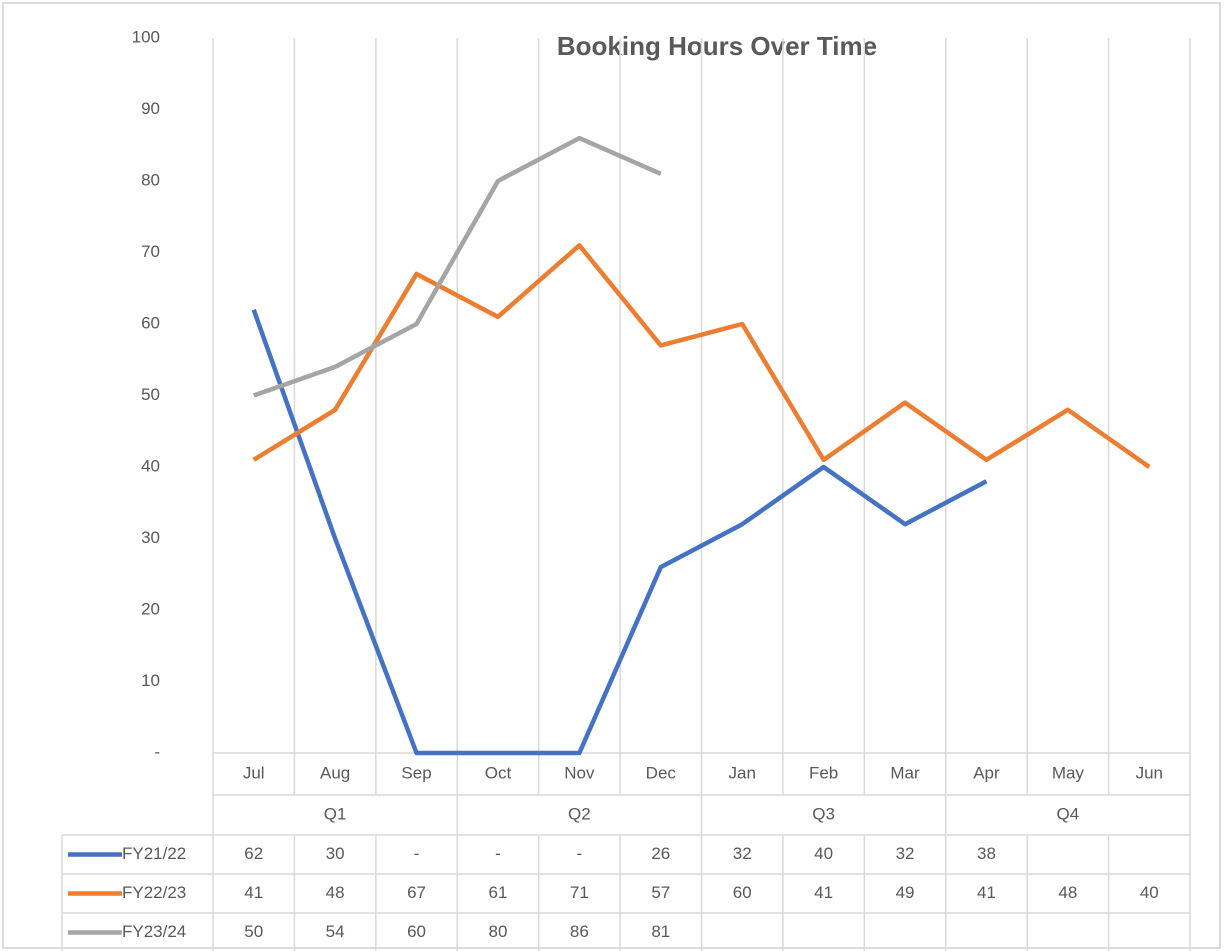 This screenshot has height=951, width=1225. What do you see at coordinates (986, 853) in the screenshot?
I see `table-value: 38` at bounding box center [986, 853].